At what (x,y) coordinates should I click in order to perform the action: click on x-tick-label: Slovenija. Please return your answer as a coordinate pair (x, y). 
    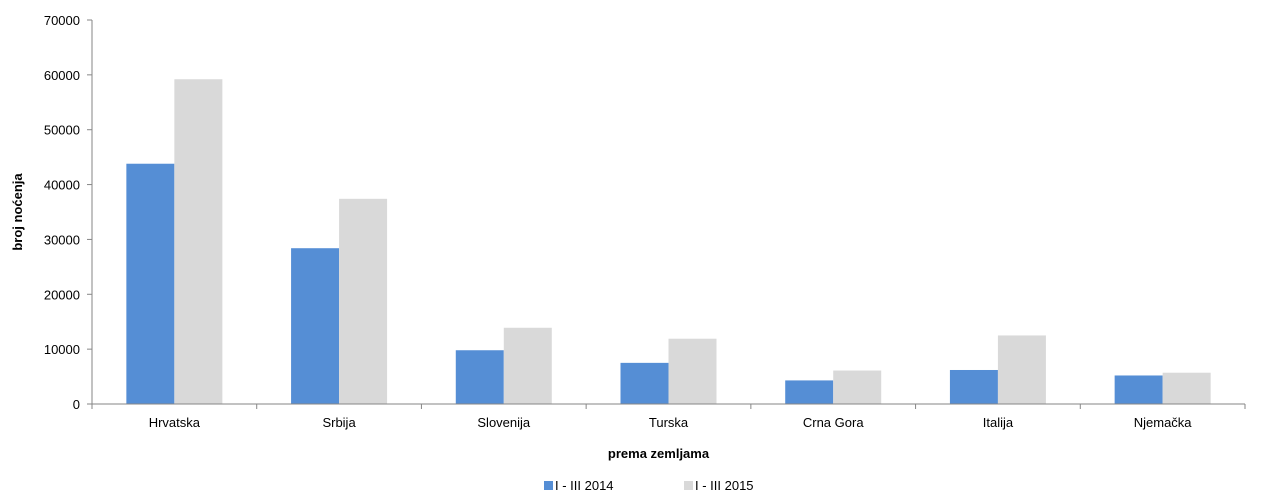
    Looking at the image, I should click on (504, 422).